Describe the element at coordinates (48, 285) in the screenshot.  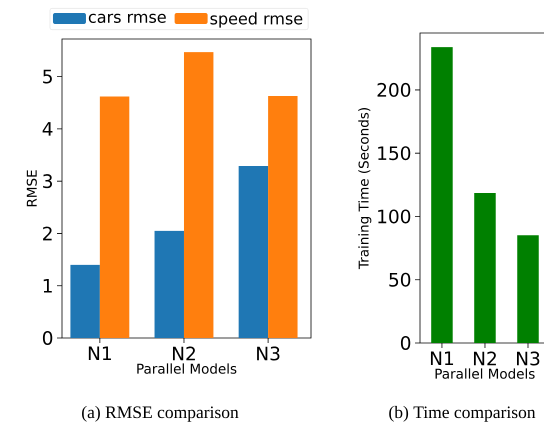
I see `y-tick-label: 1` at that location.